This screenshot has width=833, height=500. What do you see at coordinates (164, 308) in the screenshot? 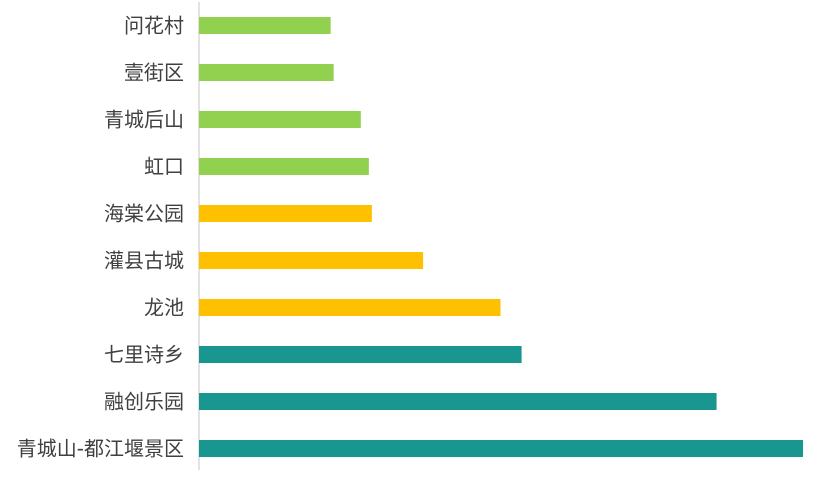
I see `category-label-6: 龙池` at bounding box center [164, 308].